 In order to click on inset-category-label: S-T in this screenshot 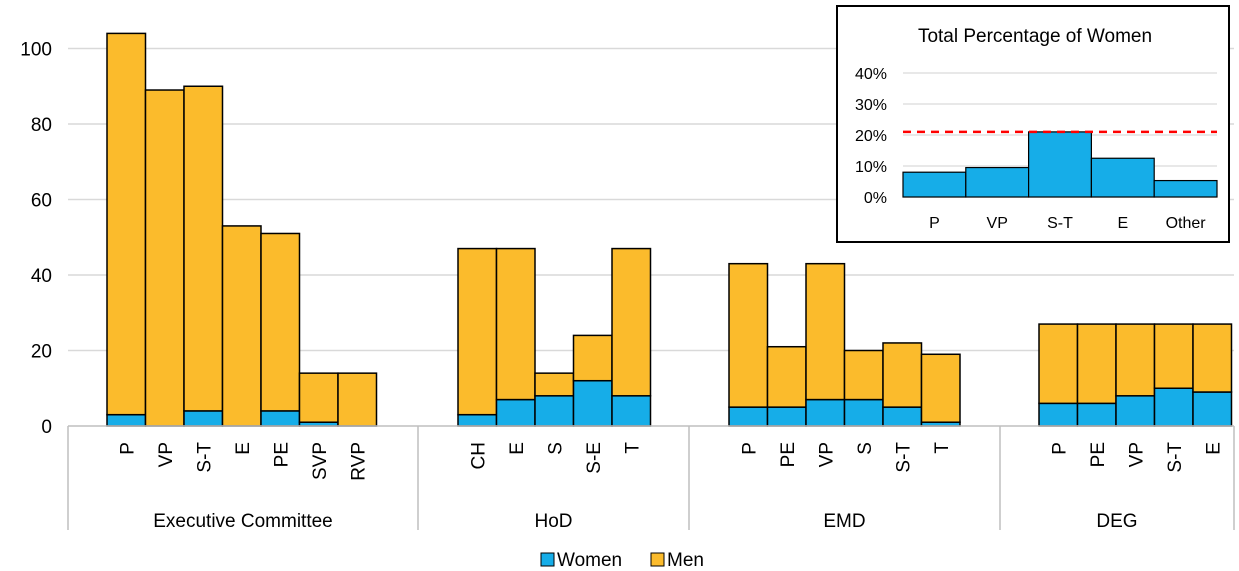, I will do `click(1060, 223)`.